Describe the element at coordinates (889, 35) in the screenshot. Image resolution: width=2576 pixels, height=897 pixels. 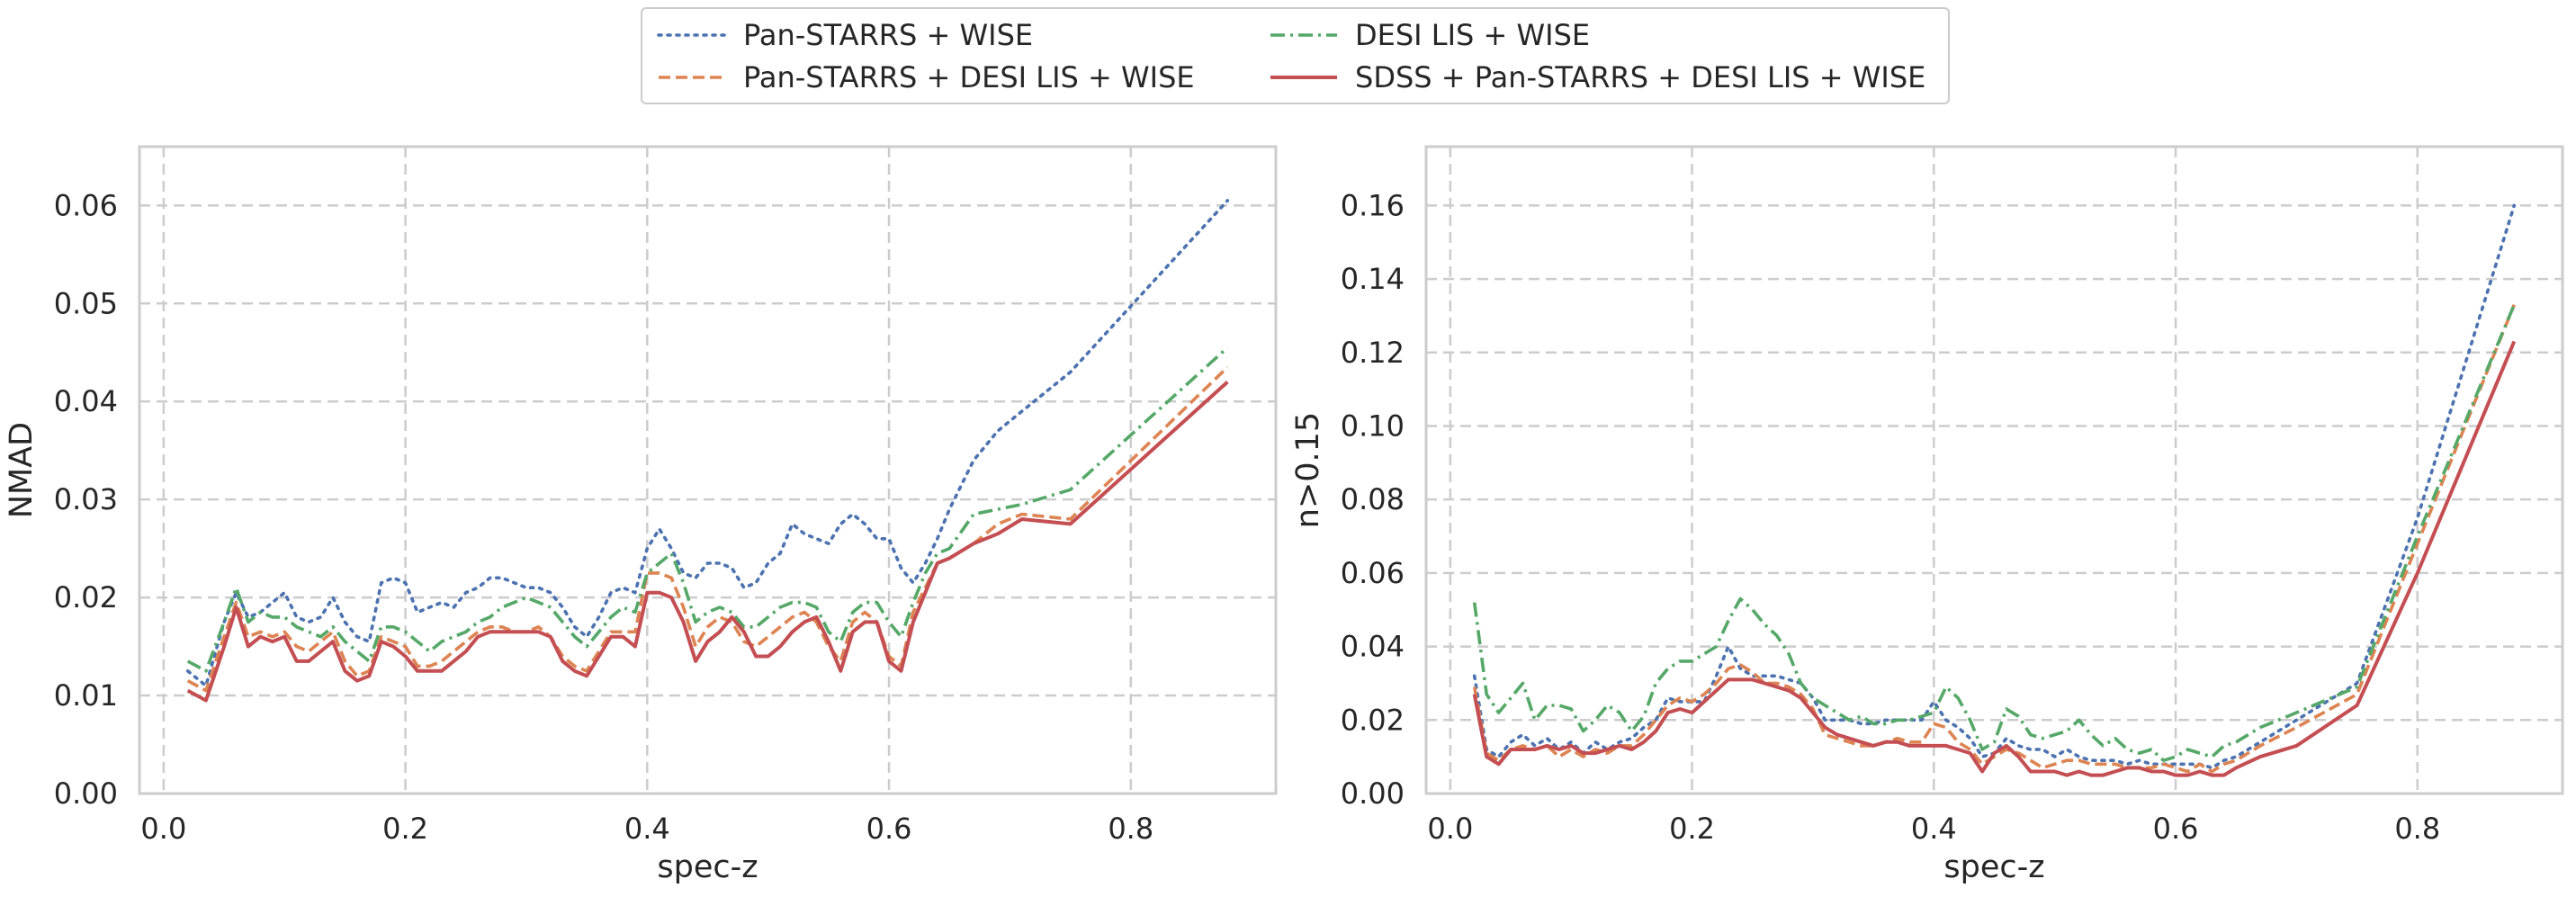
I see `legend-label: Pan-STARRS + WISE` at that location.